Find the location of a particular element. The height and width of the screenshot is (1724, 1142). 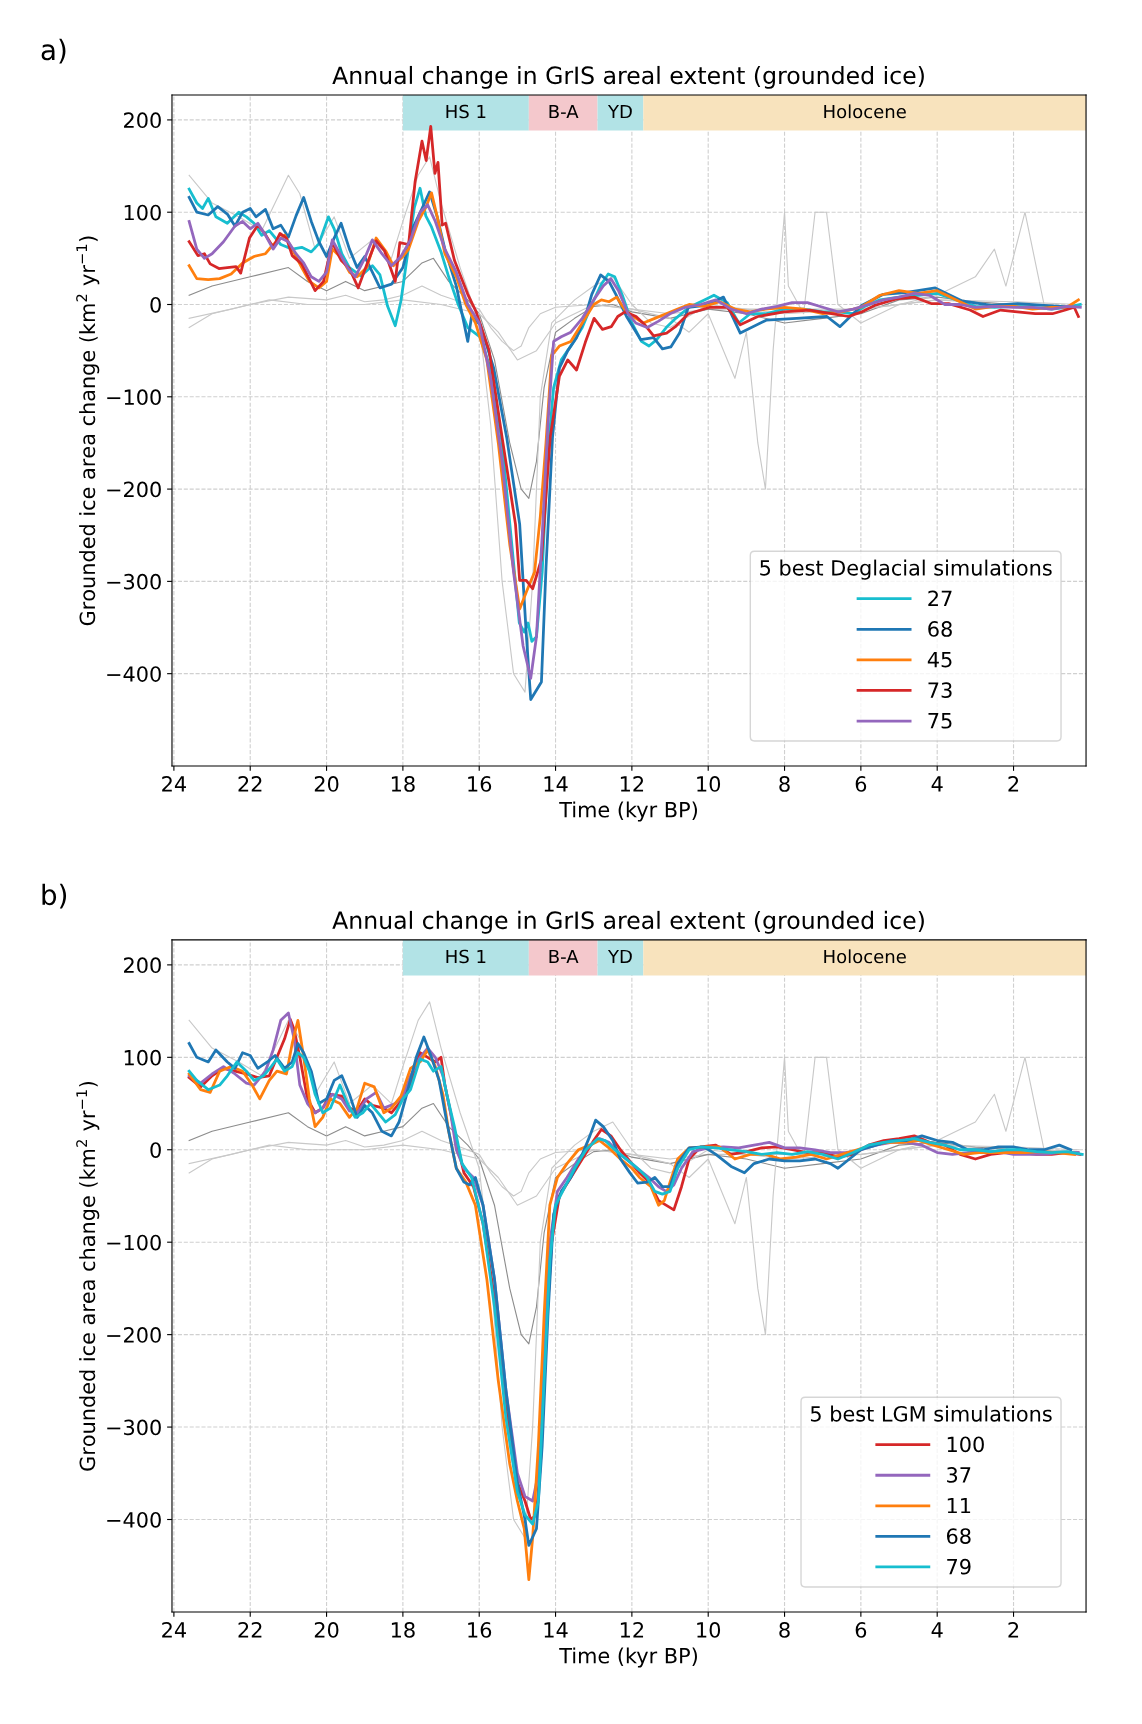

legend-label: 79 is located at coordinates (959, 1566).